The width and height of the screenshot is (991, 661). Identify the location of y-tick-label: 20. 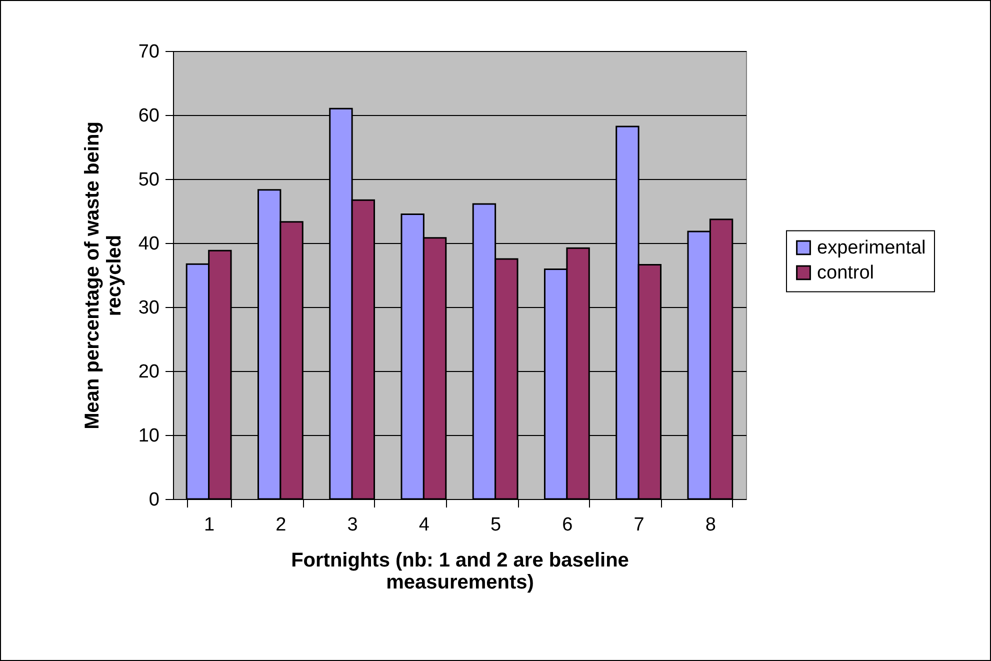
(149, 372).